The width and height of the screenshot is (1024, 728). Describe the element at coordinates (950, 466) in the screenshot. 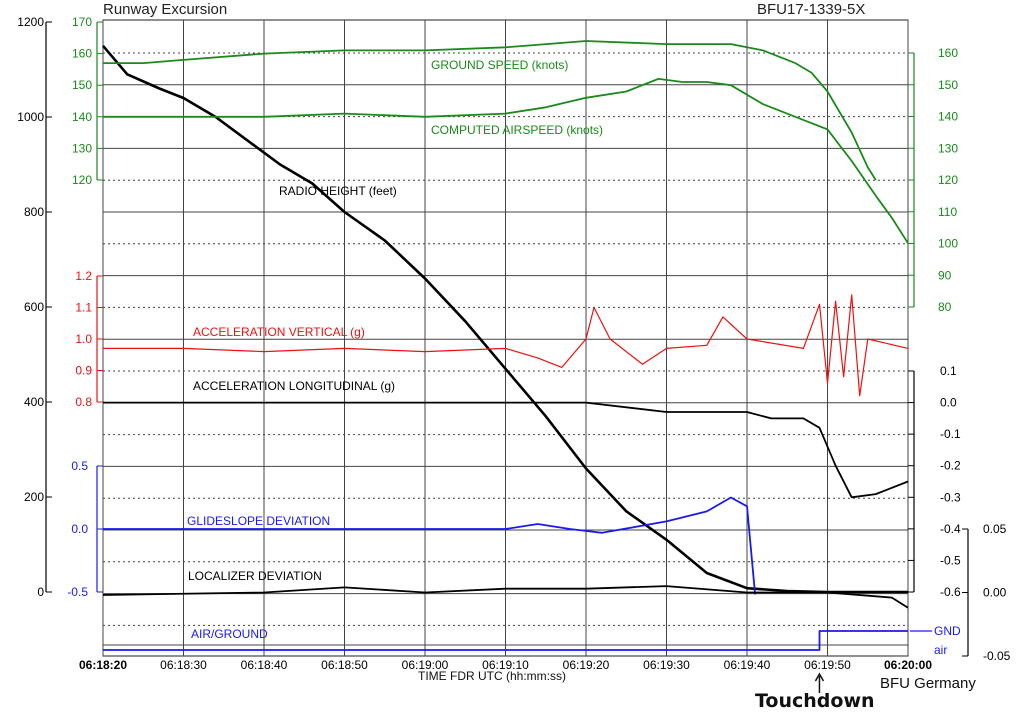

I see `acc-longitudinal-axis-label: -0.2` at that location.